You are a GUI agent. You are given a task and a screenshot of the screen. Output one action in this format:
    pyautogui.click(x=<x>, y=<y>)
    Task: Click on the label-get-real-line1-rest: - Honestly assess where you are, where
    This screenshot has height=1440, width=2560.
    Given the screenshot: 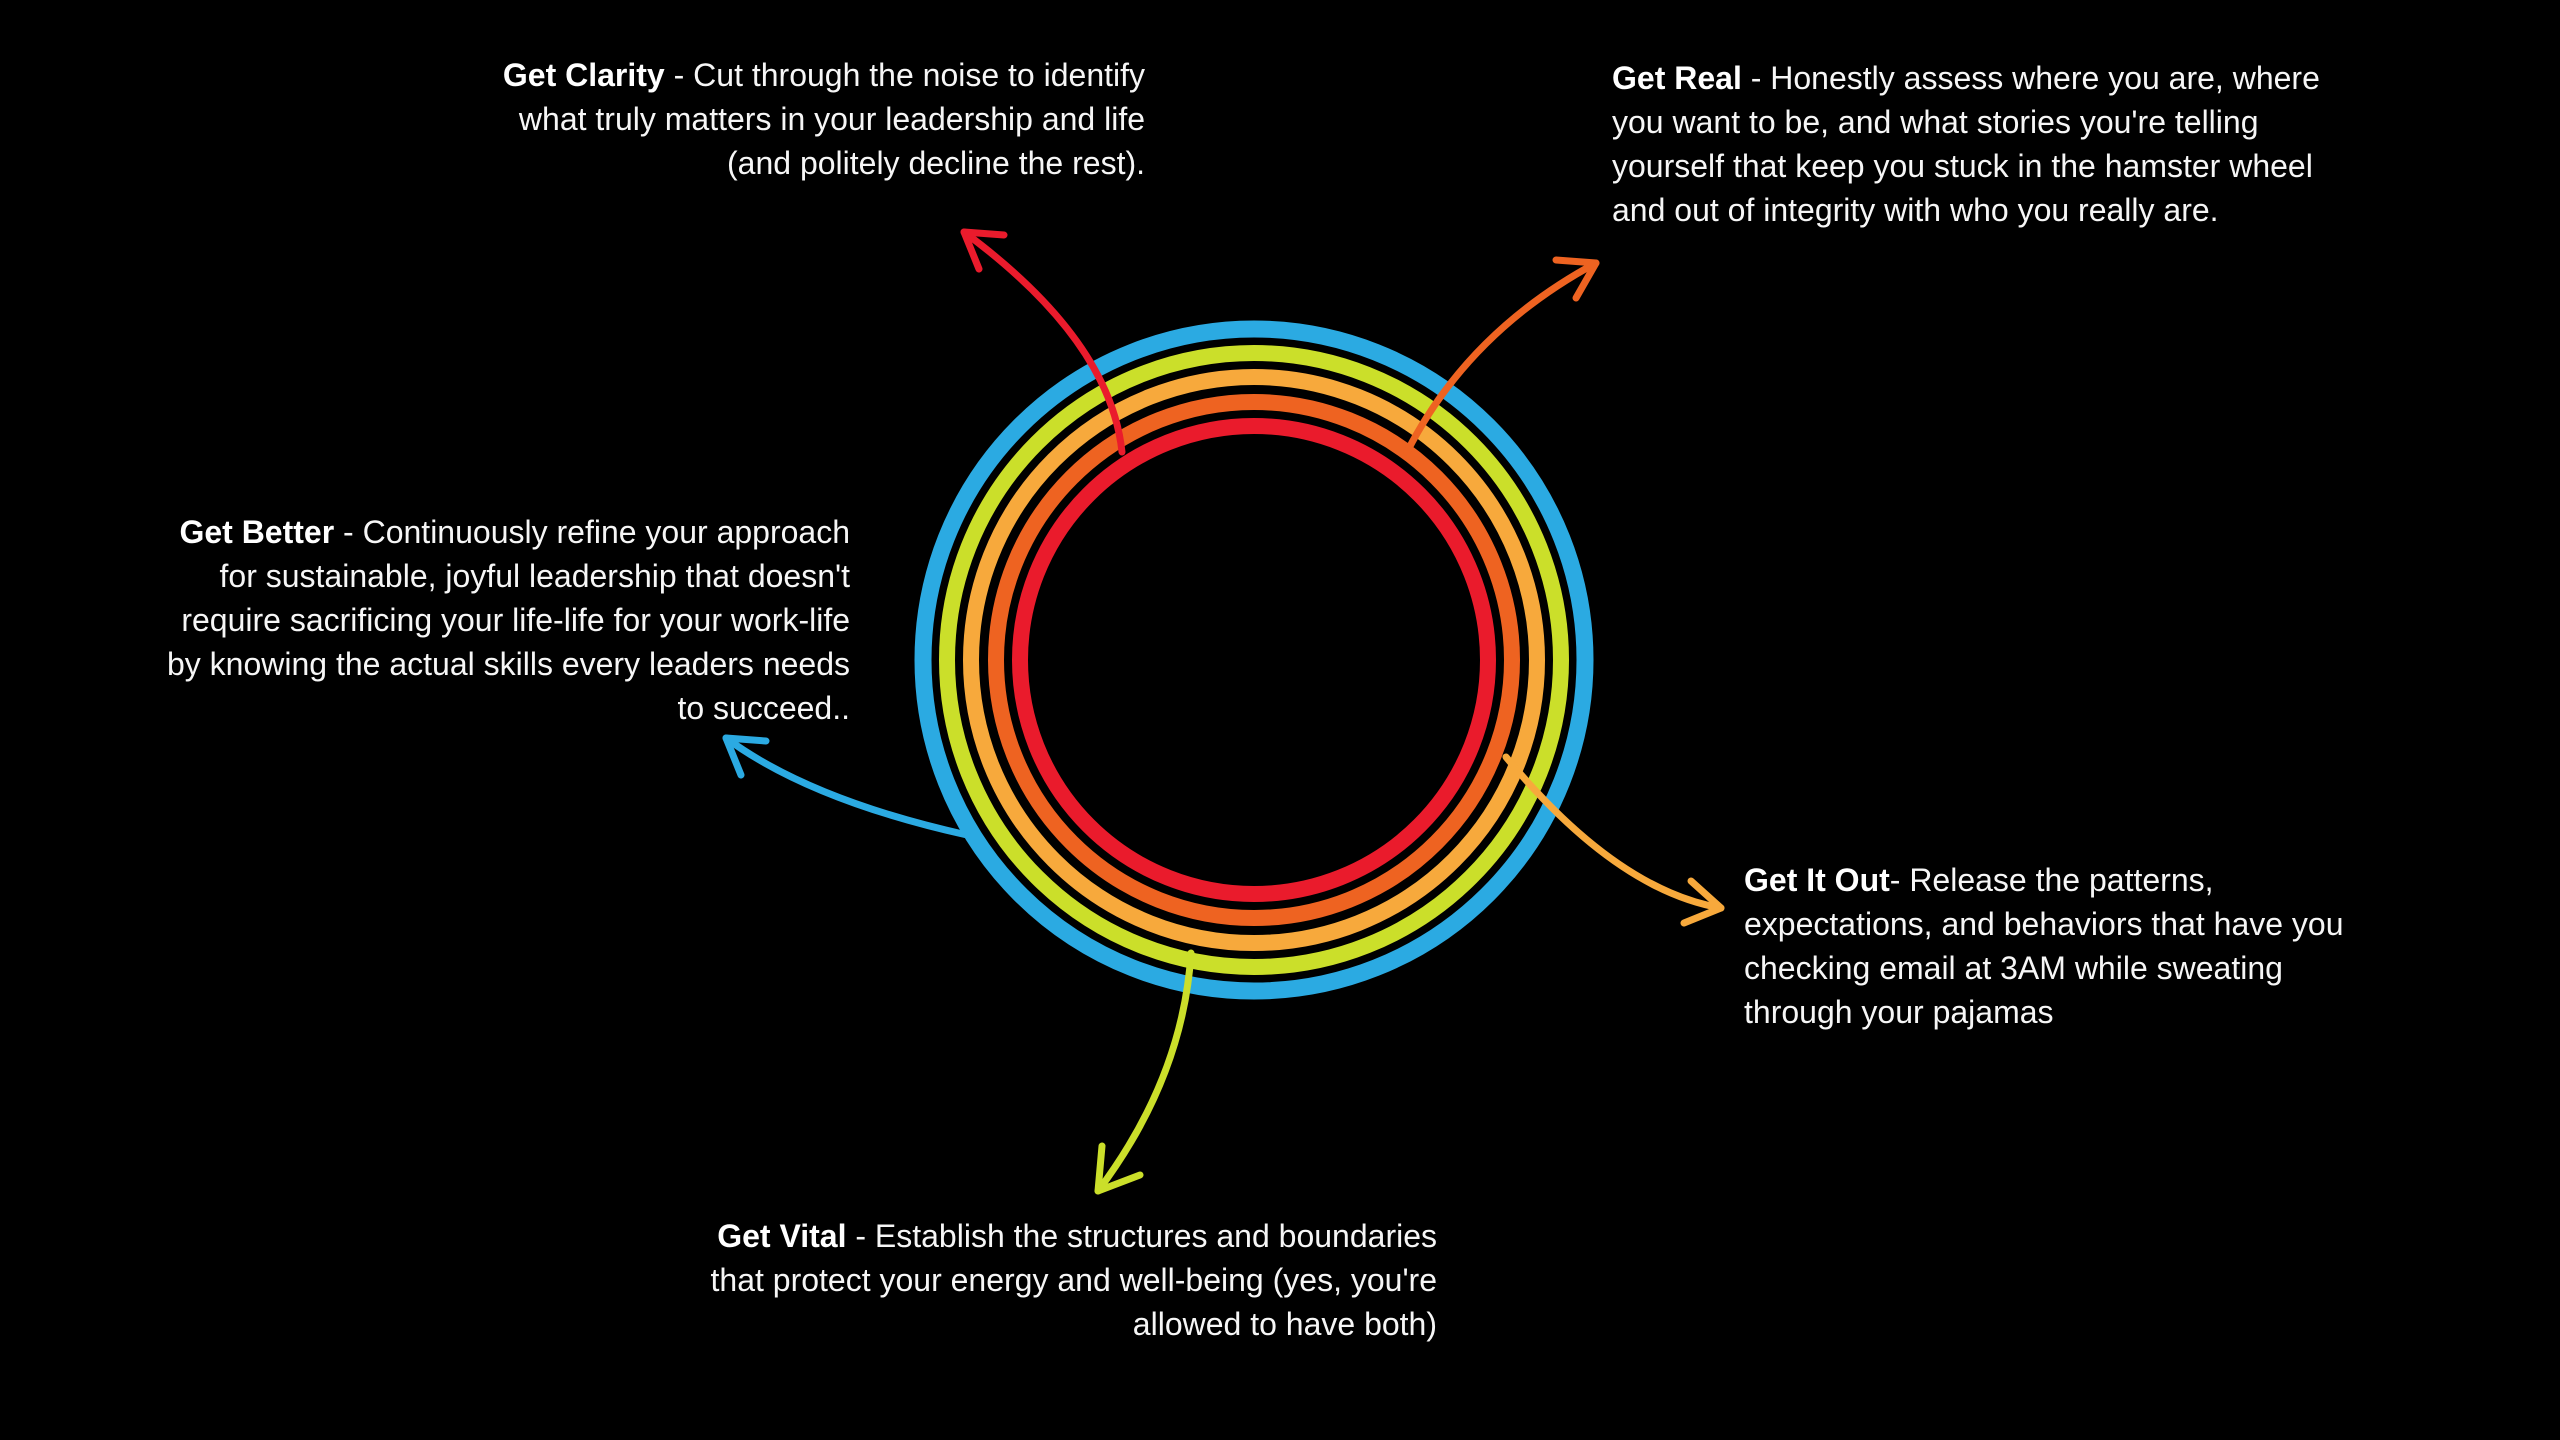 What is the action you would take?
    pyautogui.click(x=2030, y=78)
    